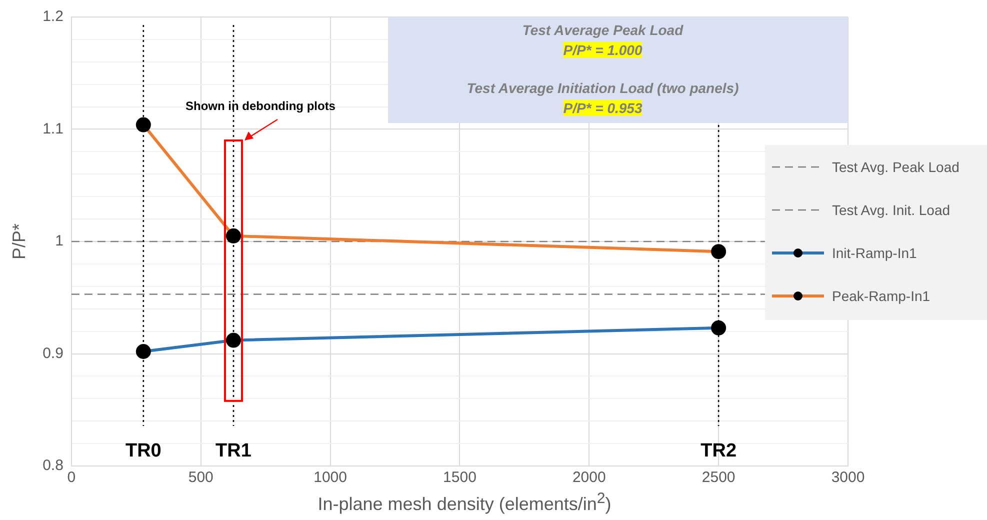 Image resolution: width=987 pixels, height=520 pixels. I want to click on ref-line-label: TR1, so click(234, 451).